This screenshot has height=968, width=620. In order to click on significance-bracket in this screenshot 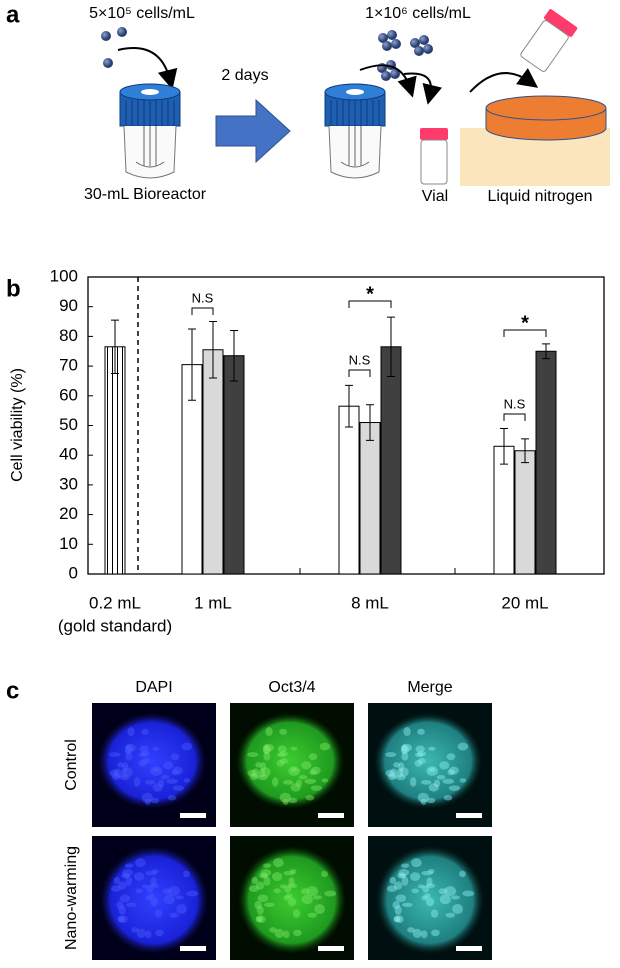, I will do `click(514, 417)`.